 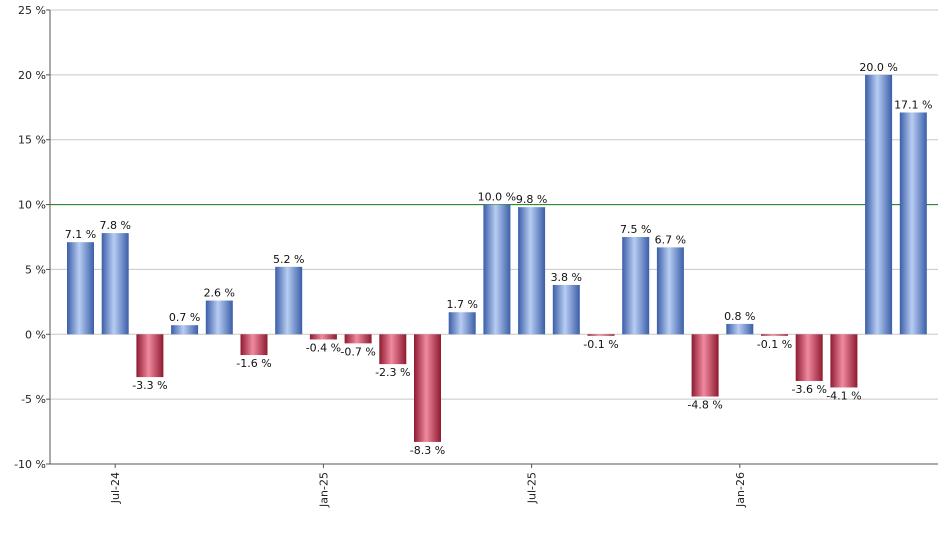 I want to click on y-tick-label: 0 %, so click(x=35, y=334).